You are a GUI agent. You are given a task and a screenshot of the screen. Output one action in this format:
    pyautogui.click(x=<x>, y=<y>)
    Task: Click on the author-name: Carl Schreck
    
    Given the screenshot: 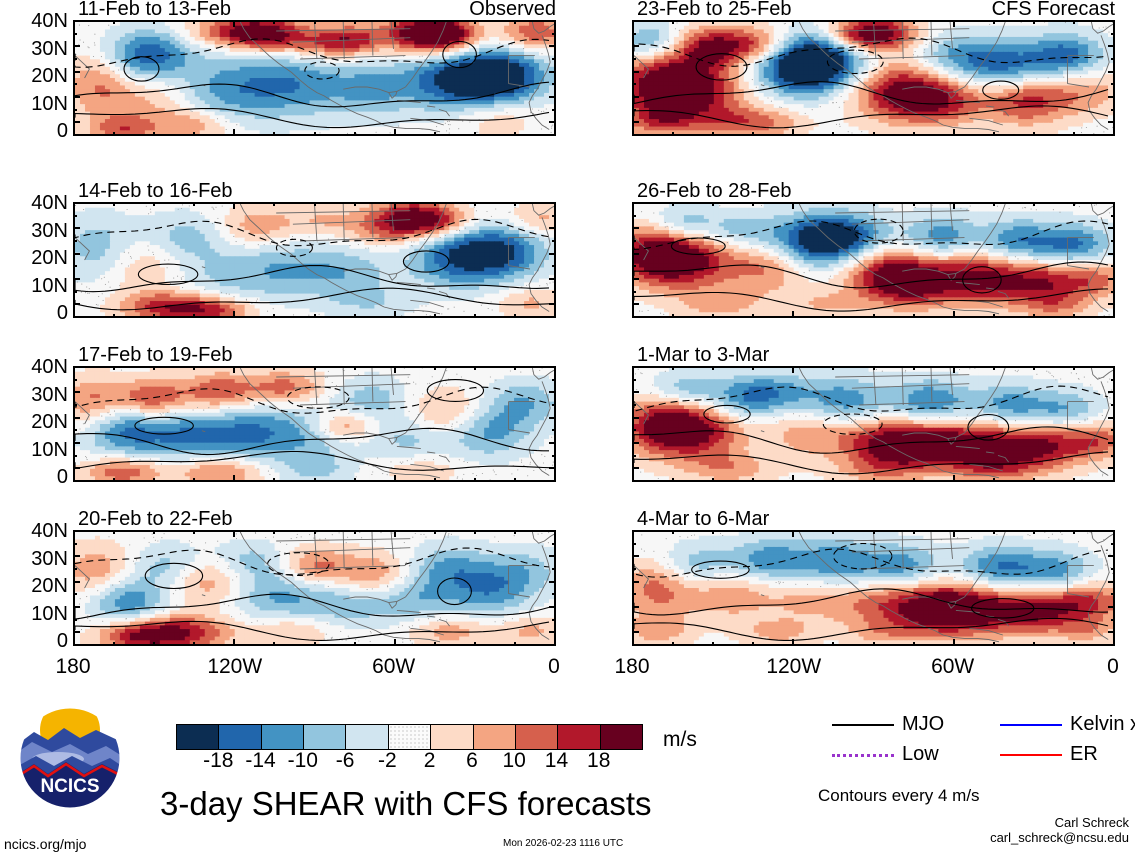 What is the action you would take?
    pyautogui.click(x=1059, y=822)
    